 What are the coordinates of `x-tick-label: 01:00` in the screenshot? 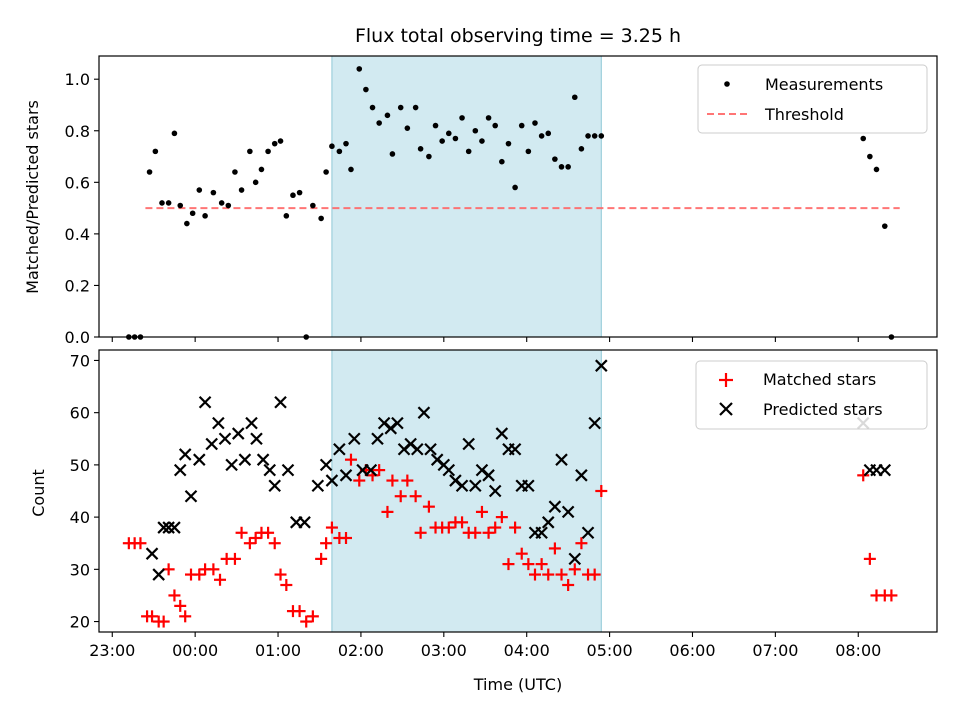 It's located at (278, 650).